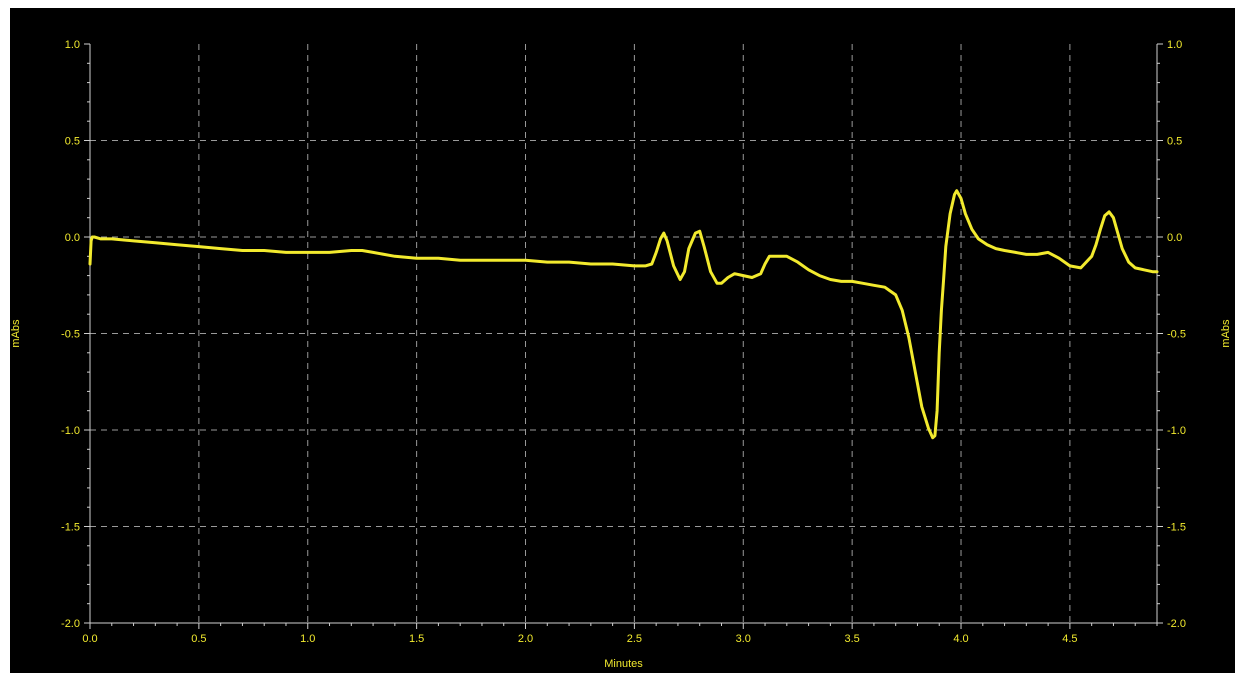 The image size is (1235, 673). Describe the element at coordinates (1174, 238) in the screenshot. I see `y-tick-label-right: 0.0` at that location.